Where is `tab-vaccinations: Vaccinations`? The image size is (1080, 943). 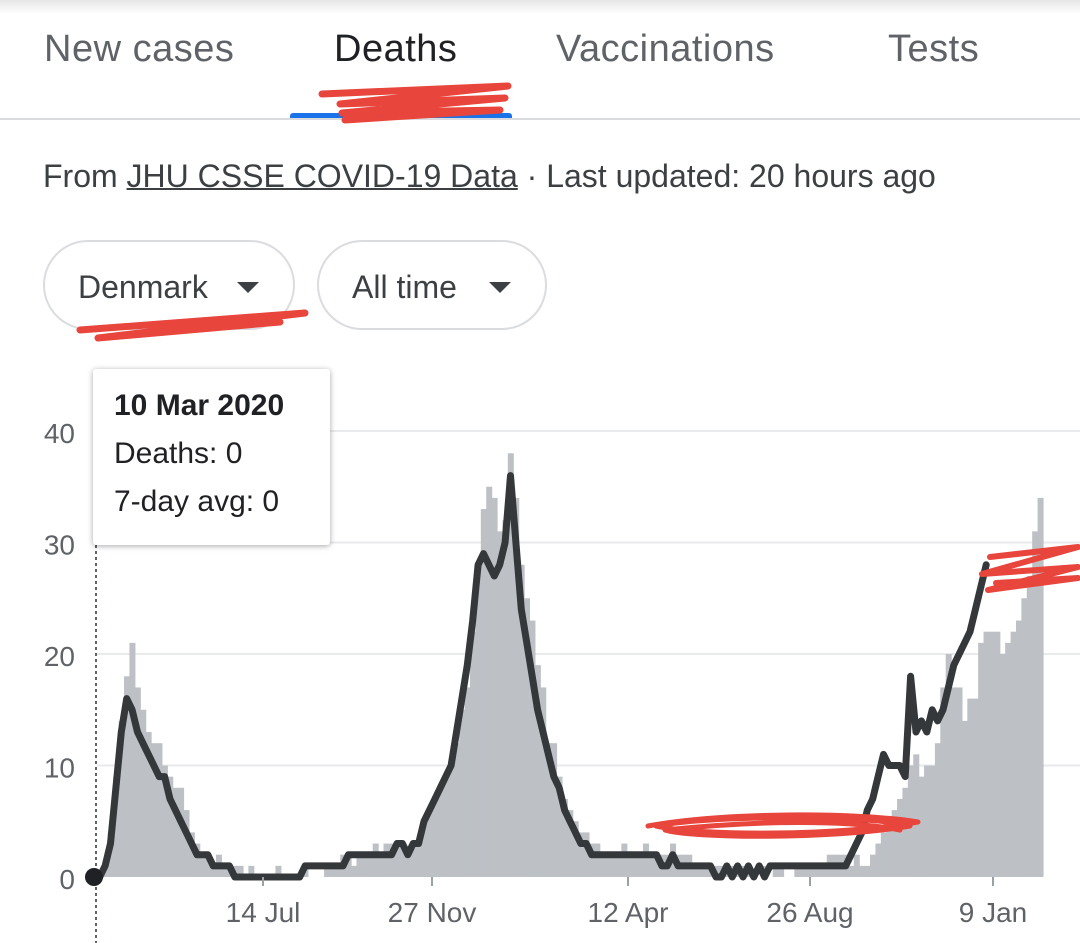 tab-vaccinations: Vaccinations is located at coordinates (665, 49).